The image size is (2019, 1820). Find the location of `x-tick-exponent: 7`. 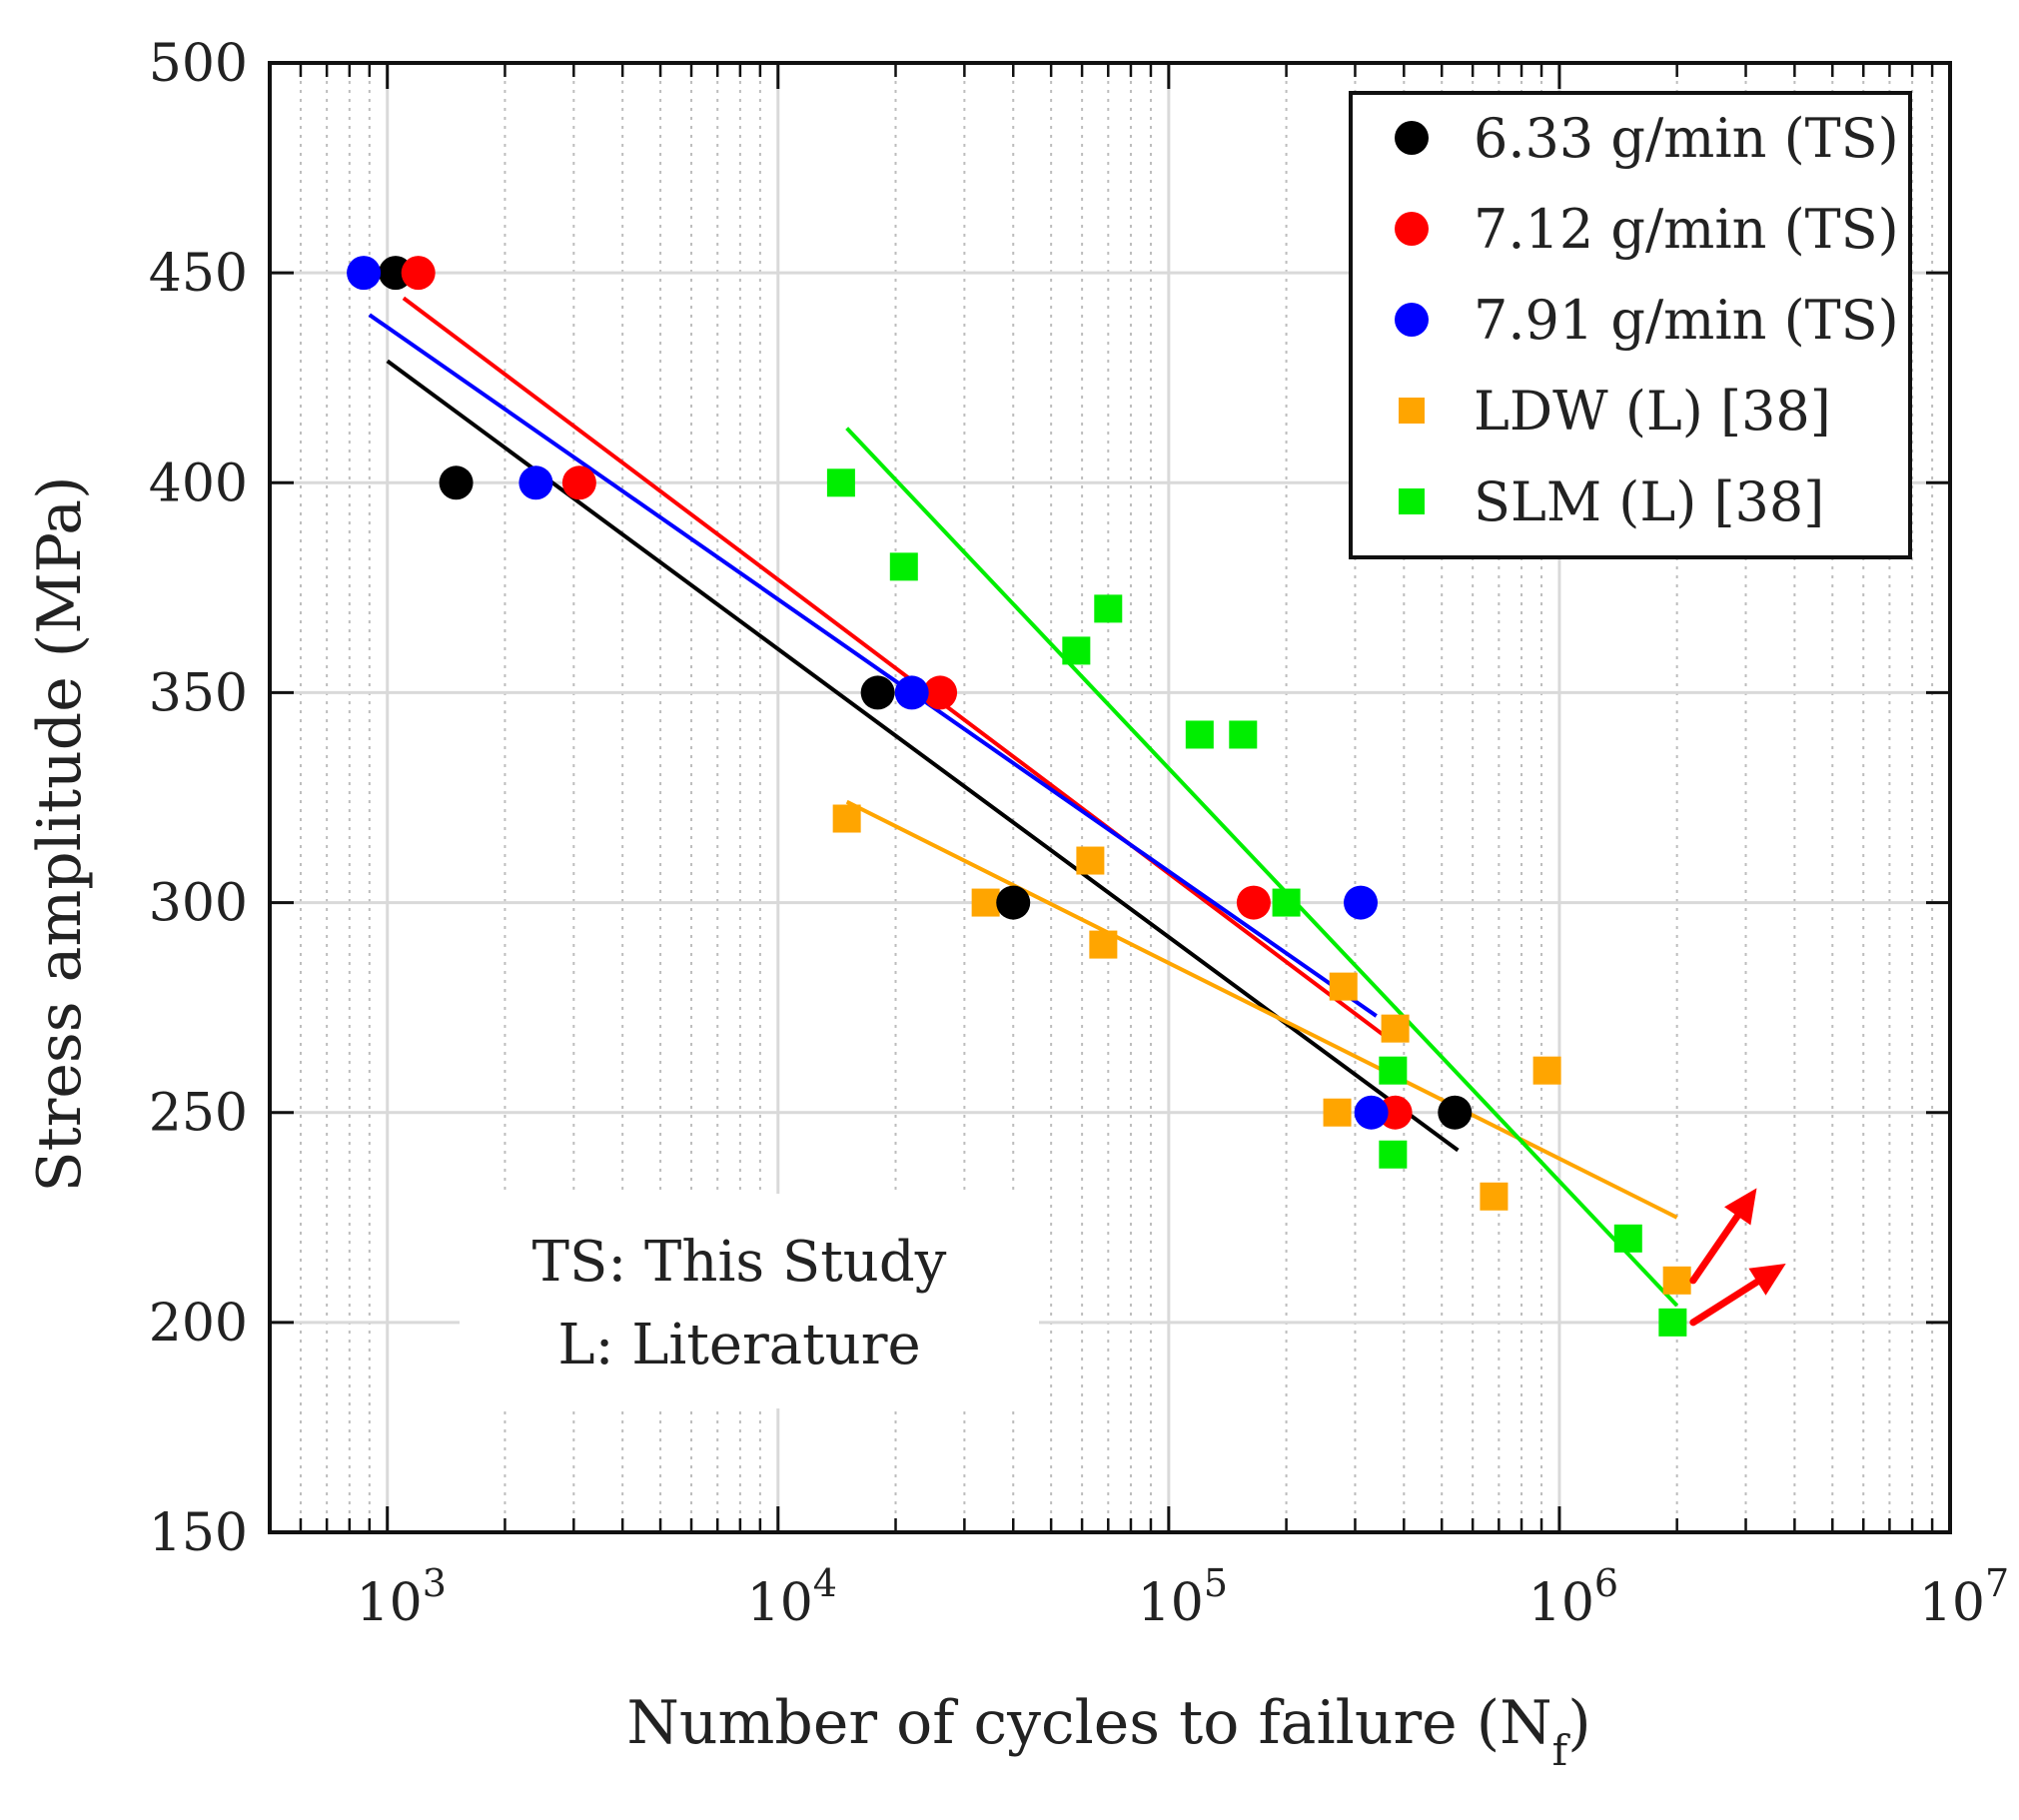

x-tick-exponent: 7 is located at coordinates (1997, 1583).